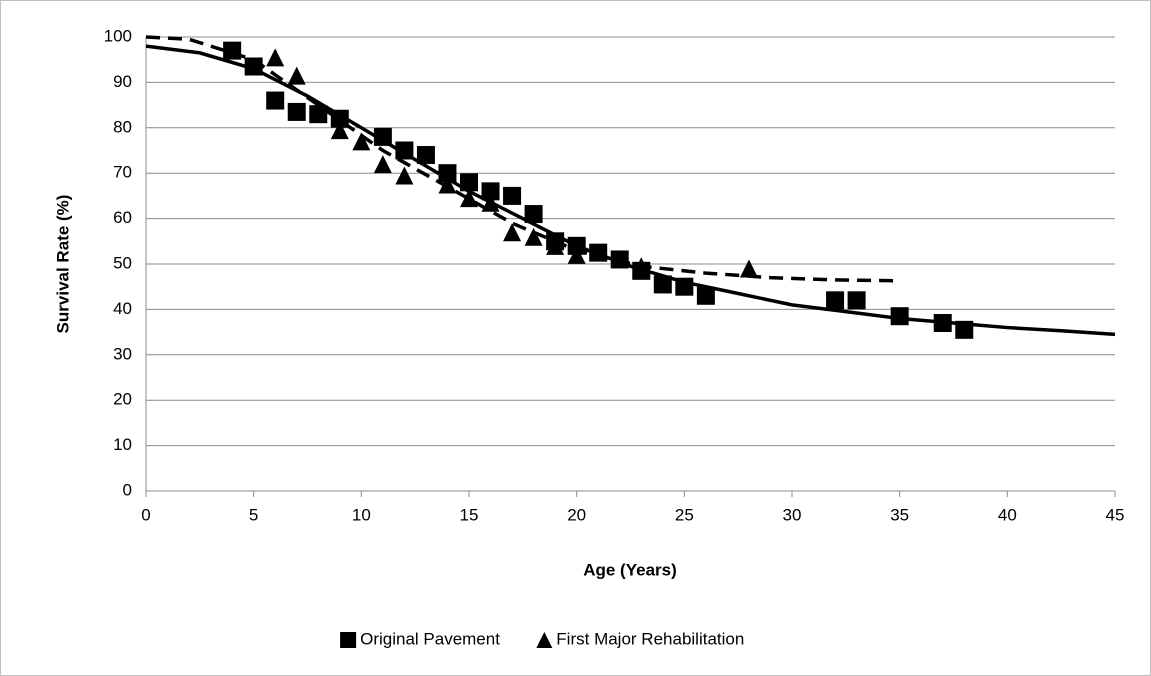  What do you see at coordinates (122, 353) in the screenshot?
I see `y-tick-label: 30` at bounding box center [122, 353].